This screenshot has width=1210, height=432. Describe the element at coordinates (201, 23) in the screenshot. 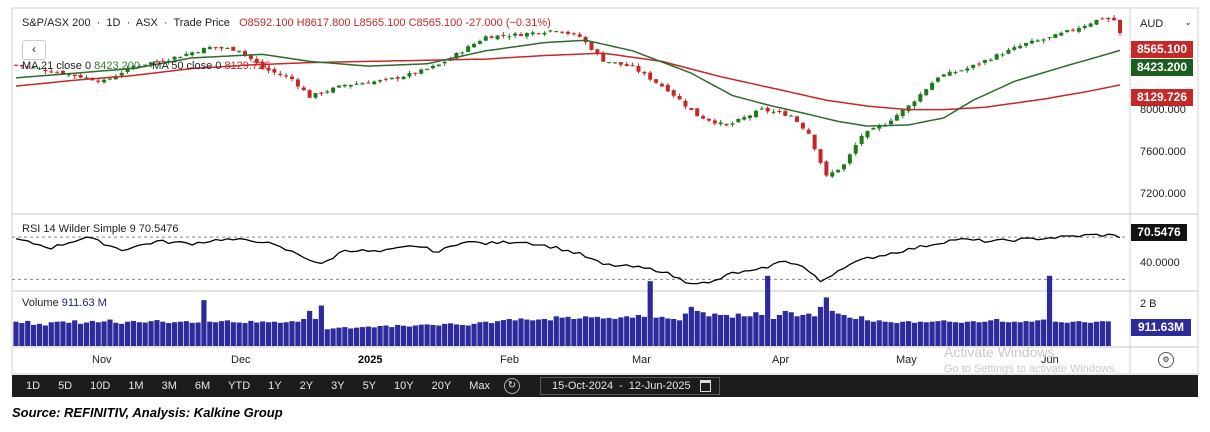

I see `price-type-label: Trade Price` at that location.